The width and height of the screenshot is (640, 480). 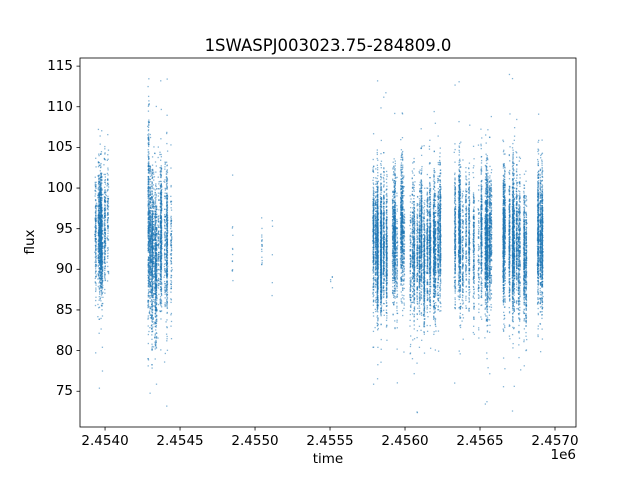 What do you see at coordinates (64, 391) in the screenshot?
I see `y-tick-label: 75` at bounding box center [64, 391].